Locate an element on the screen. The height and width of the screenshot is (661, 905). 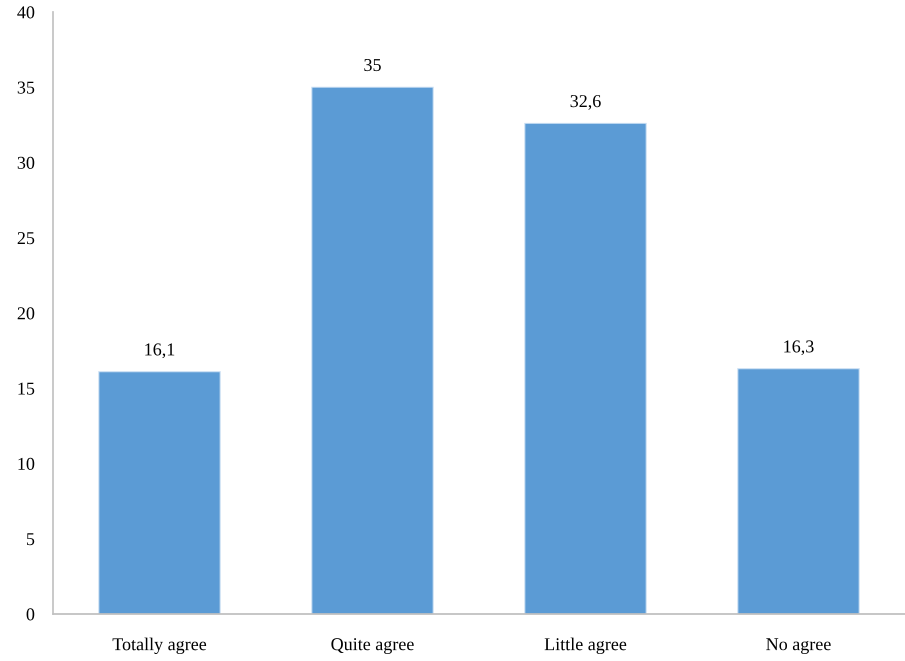
y-tick-label: 30 is located at coordinates (26, 162).